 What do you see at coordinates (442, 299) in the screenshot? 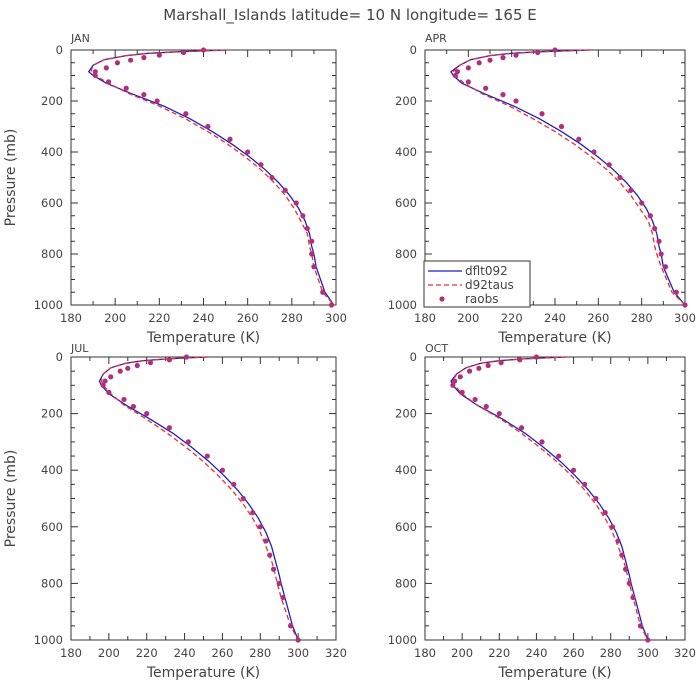
I see `legend-swatch-raobs` at bounding box center [442, 299].